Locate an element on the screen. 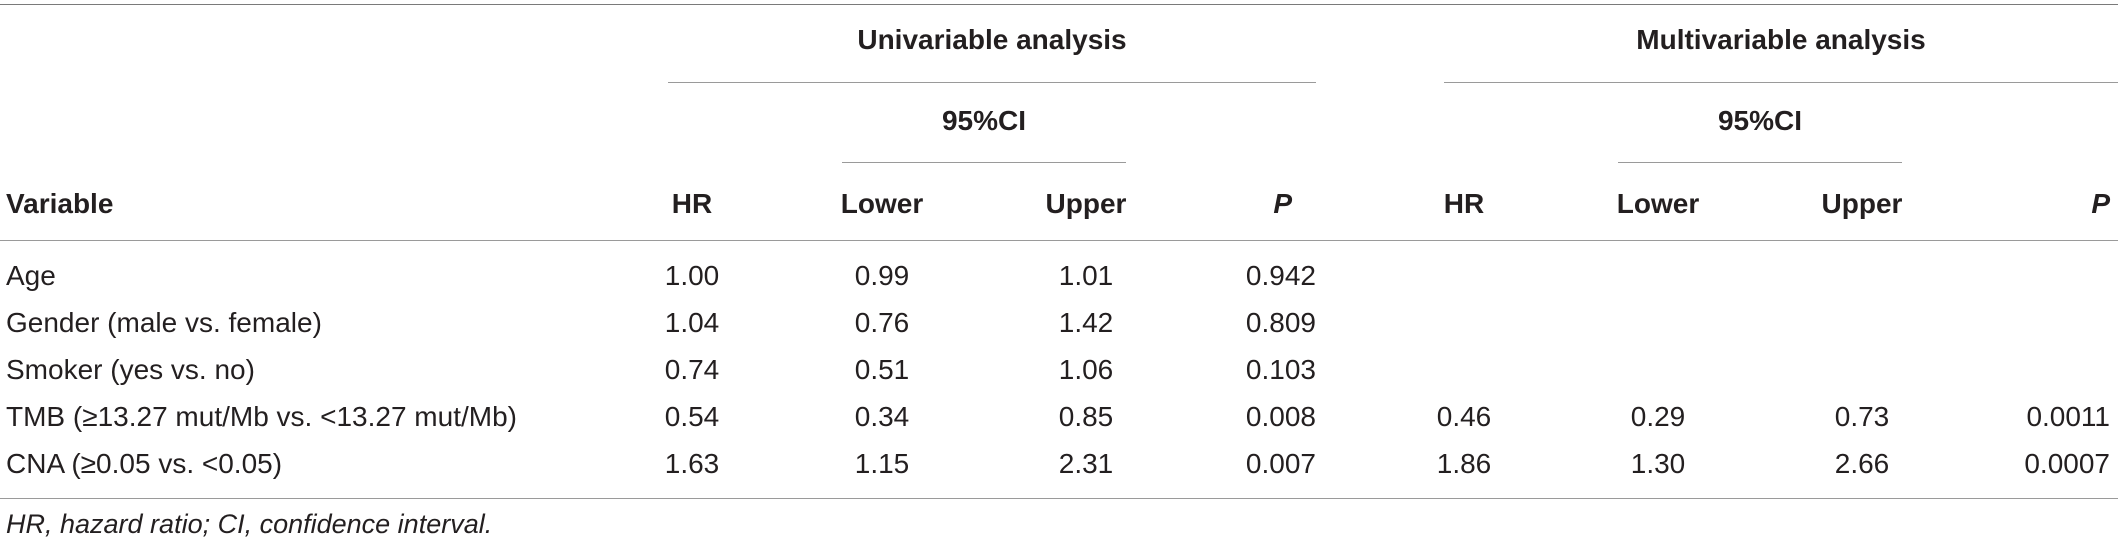 Image resolution: width=2118 pixels, height=547 pixels. uni-upper-cell: 2.31 is located at coordinates (1086, 463).